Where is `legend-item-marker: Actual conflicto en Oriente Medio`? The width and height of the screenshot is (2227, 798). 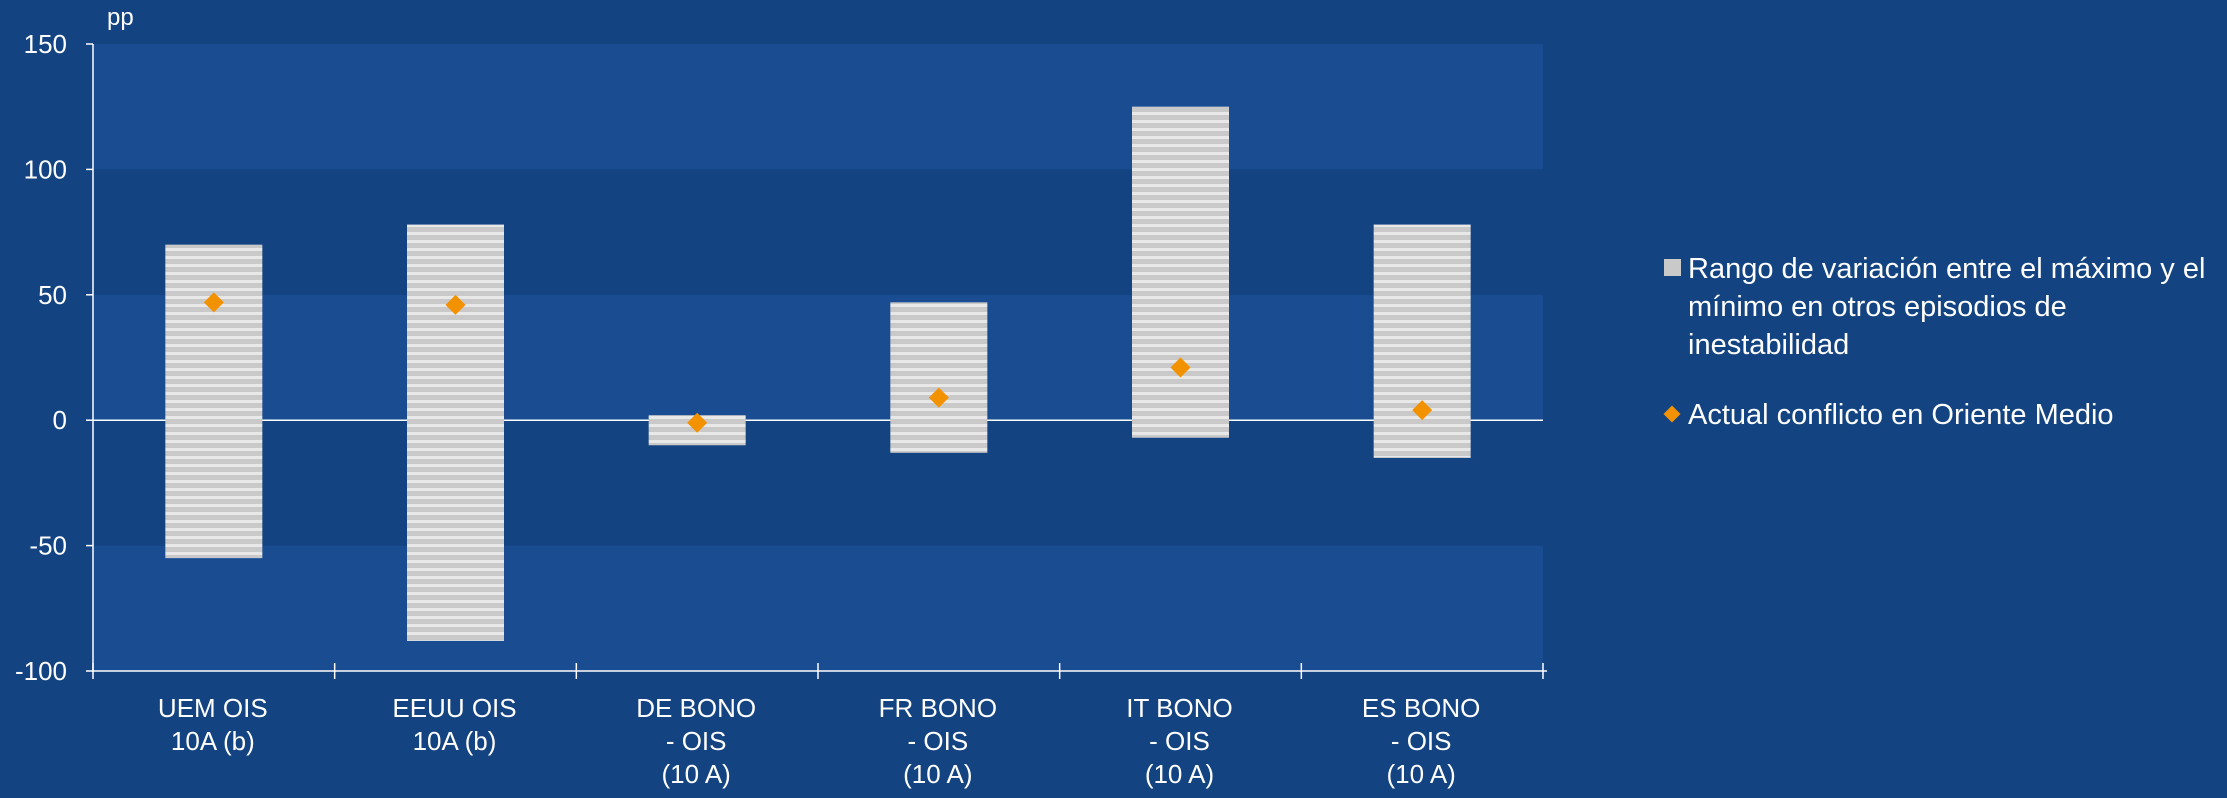
legend-item-marker: Actual conflicto en Oriente Medio is located at coordinates (1942, 415).